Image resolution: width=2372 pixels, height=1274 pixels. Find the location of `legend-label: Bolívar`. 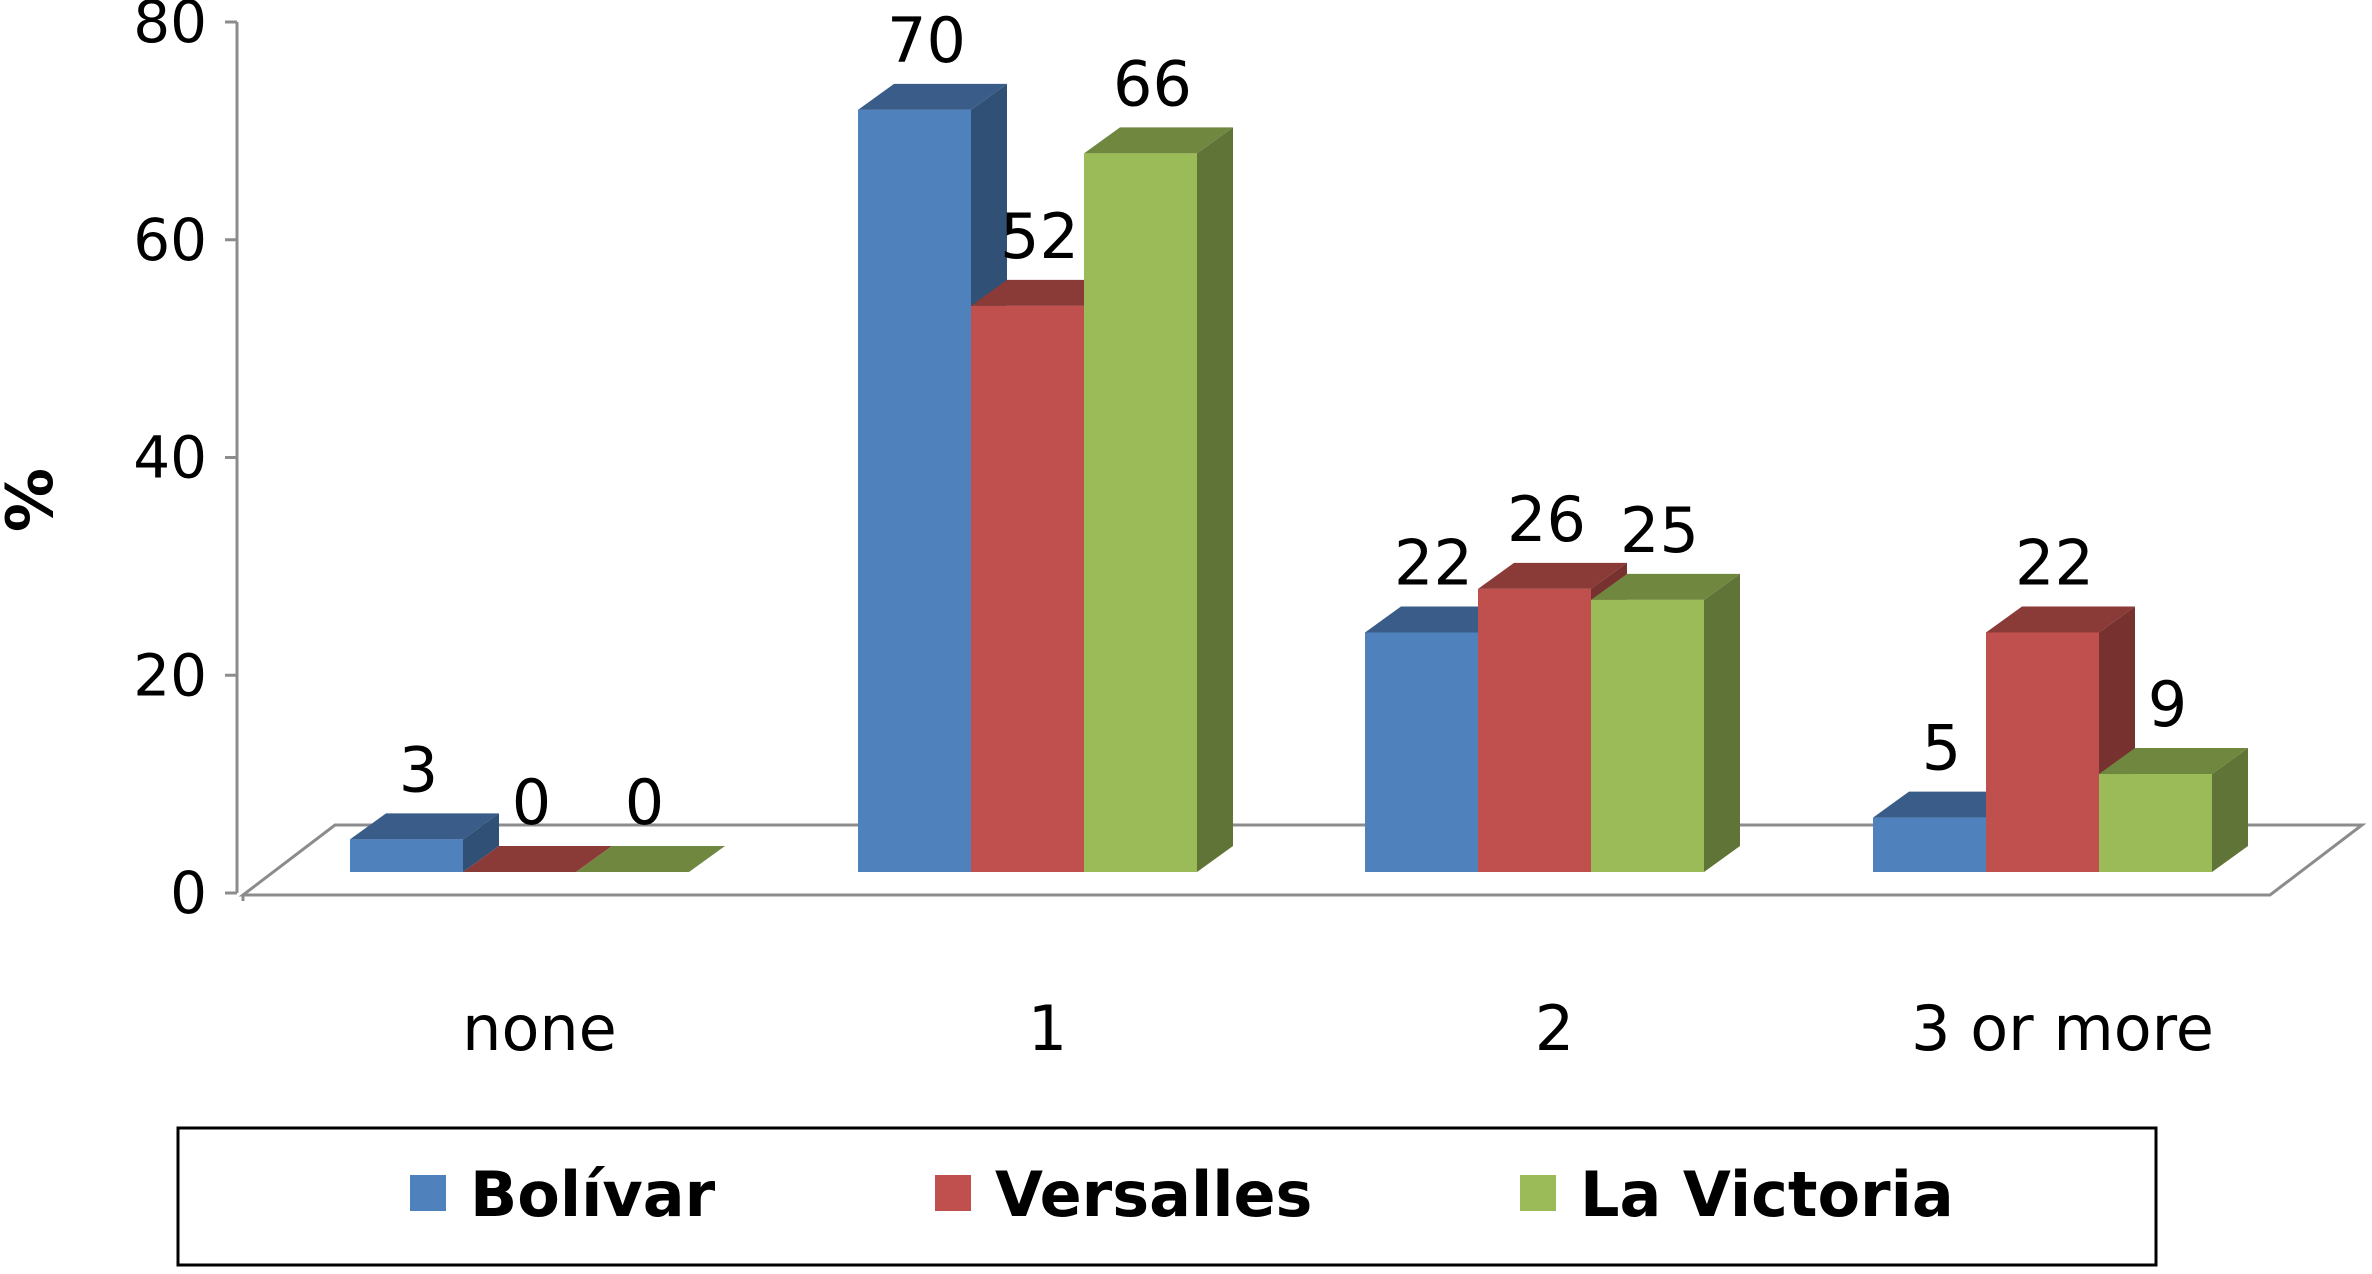

legend-label: Bolívar is located at coordinates (593, 1194).